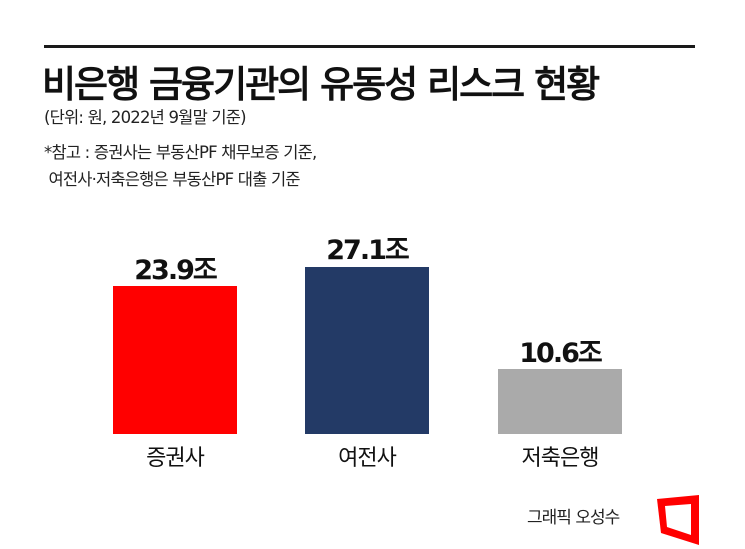 This screenshot has width=745, height=549. Describe the element at coordinates (678, 520) in the screenshot. I see `publisher-logo-icon` at that location.